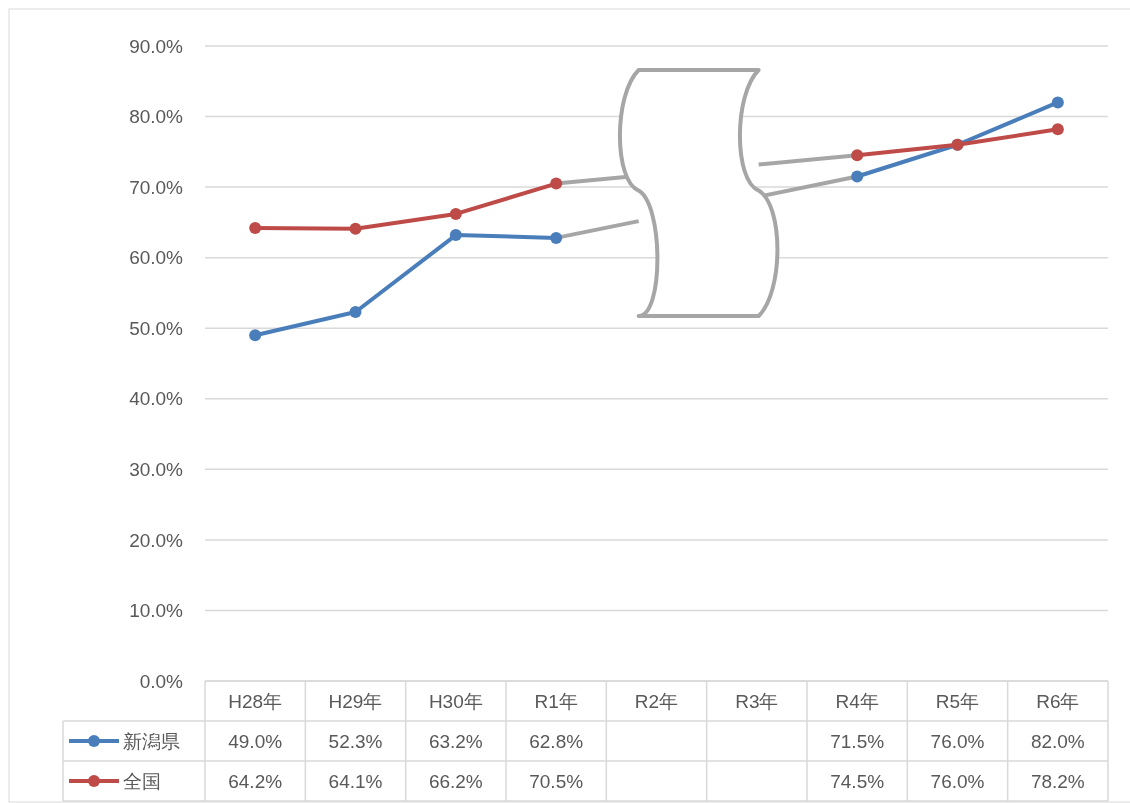  Describe the element at coordinates (156, 258) in the screenshot. I see `y-tick-label: 60.0%` at that location.